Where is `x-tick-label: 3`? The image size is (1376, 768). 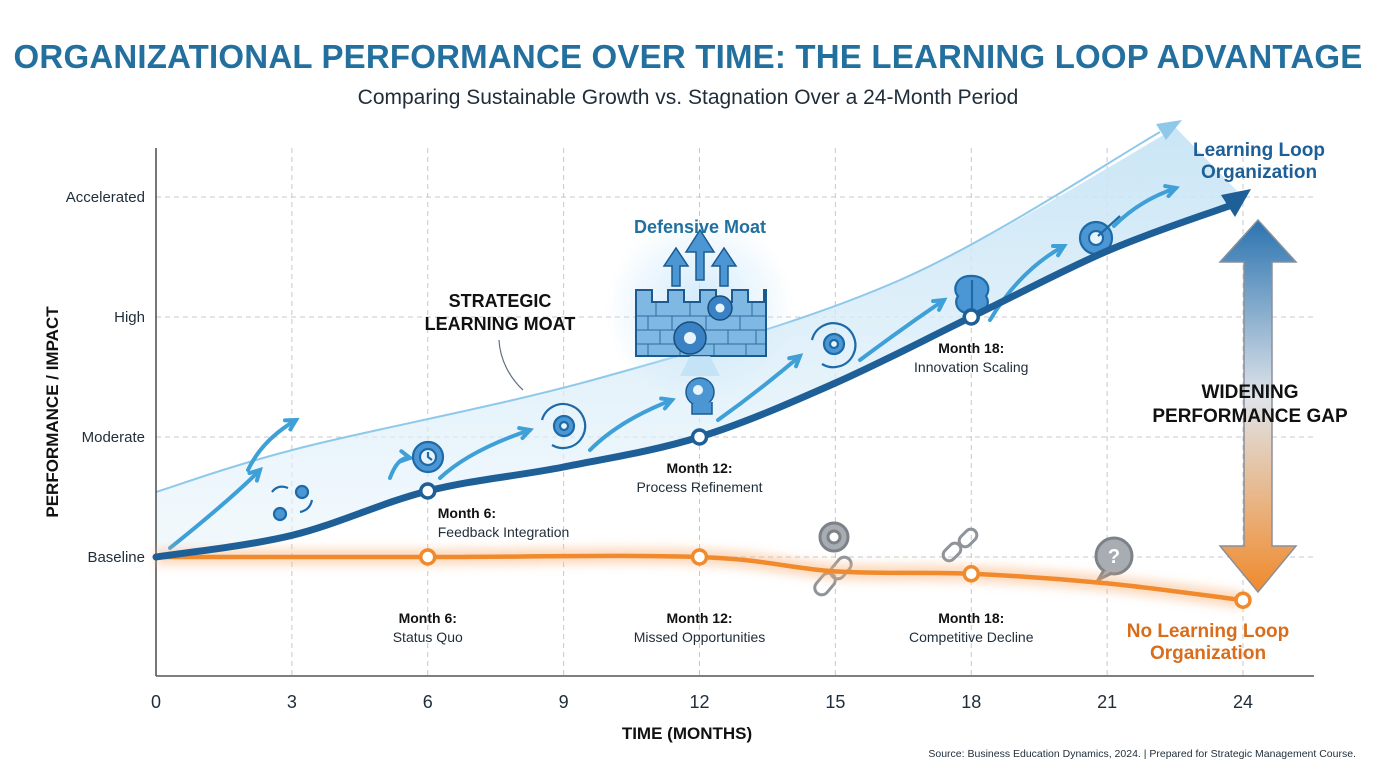 x-tick-label: 3 is located at coordinates (292, 702).